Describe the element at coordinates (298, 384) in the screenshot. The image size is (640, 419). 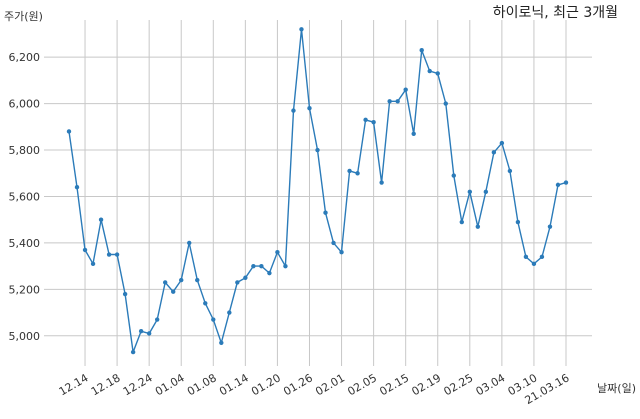
I see `x-tick-label: 01.26` at that location.